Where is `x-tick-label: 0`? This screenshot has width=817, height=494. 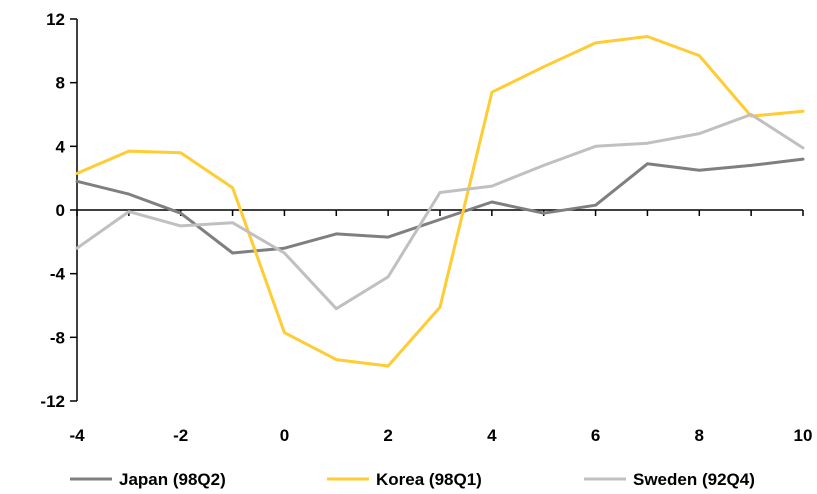
x-tick-label: 0 is located at coordinates (284, 435).